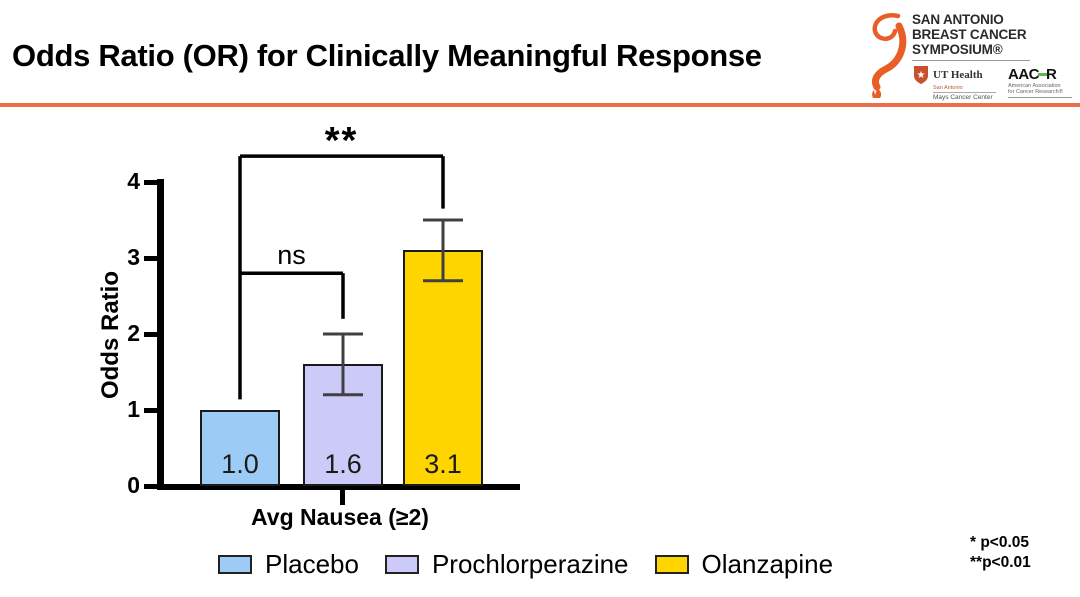 This screenshot has height=597, width=1080. I want to click on legend-swatch-olanzapine, so click(671, 564).